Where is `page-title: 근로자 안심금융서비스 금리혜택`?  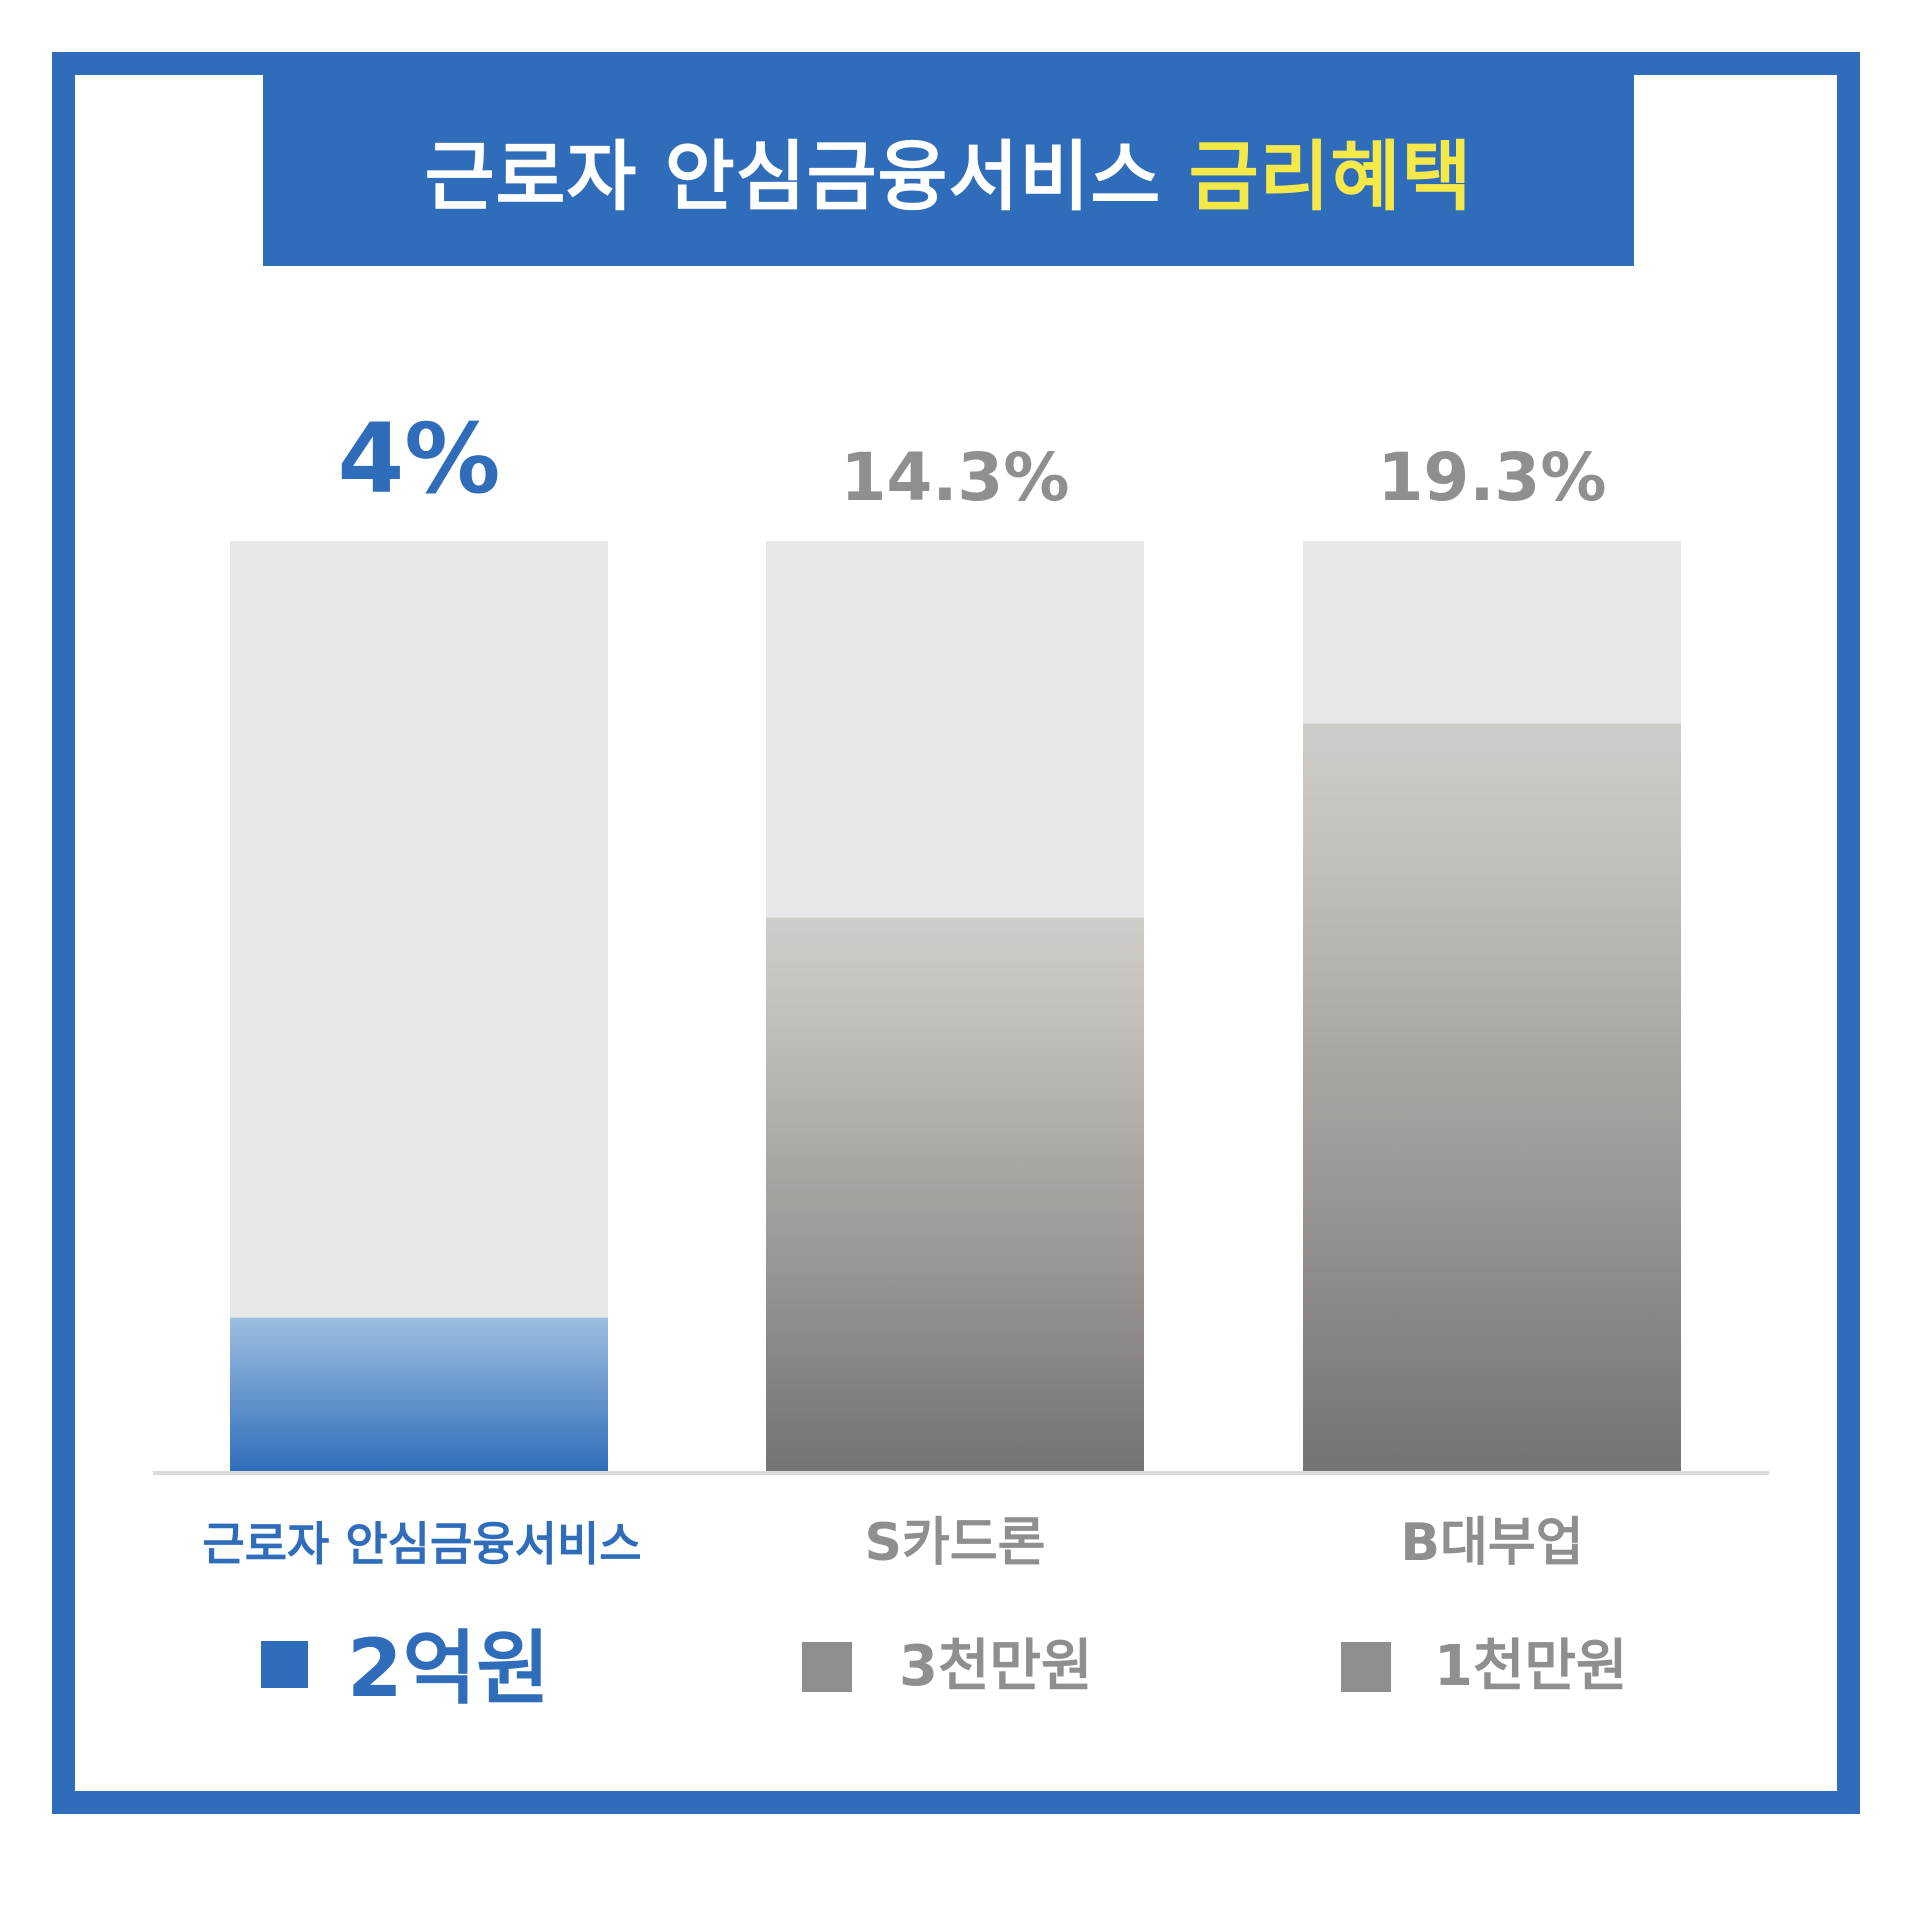
page-title: 근로자 안심금융서비스 금리혜택 is located at coordinates (949, 170).